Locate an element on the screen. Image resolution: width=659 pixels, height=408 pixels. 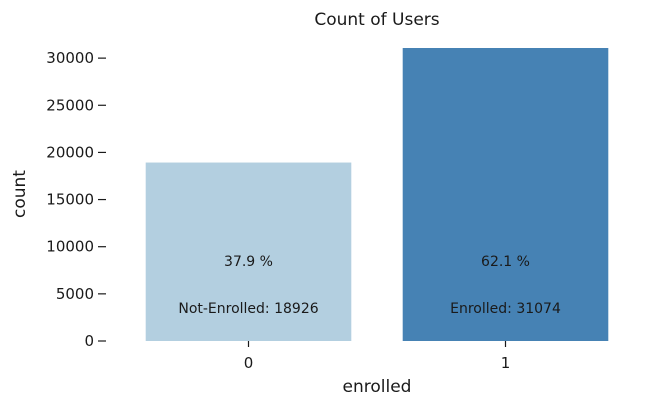
x-axis-label: enrolled is located at coordinates (377, 387).